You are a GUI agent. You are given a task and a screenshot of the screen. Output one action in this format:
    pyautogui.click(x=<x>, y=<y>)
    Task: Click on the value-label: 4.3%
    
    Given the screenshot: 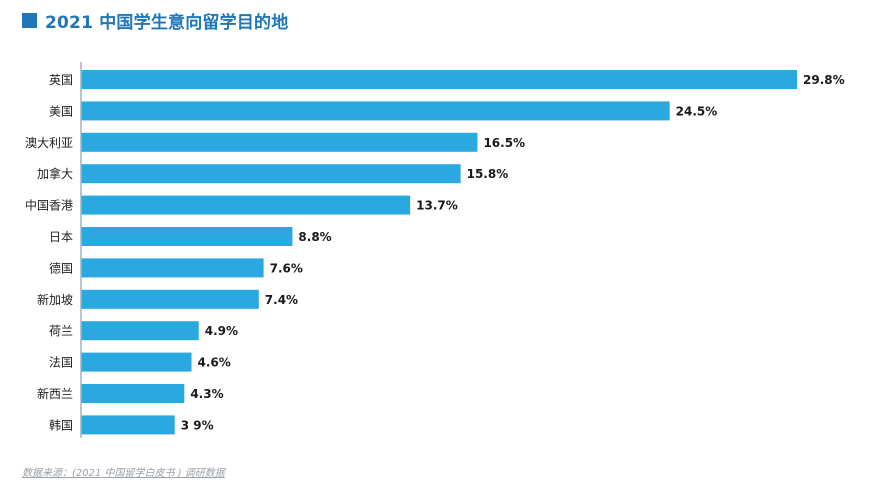 What is the action you would take?
    pyautogui.click(x=206, y=394)
    